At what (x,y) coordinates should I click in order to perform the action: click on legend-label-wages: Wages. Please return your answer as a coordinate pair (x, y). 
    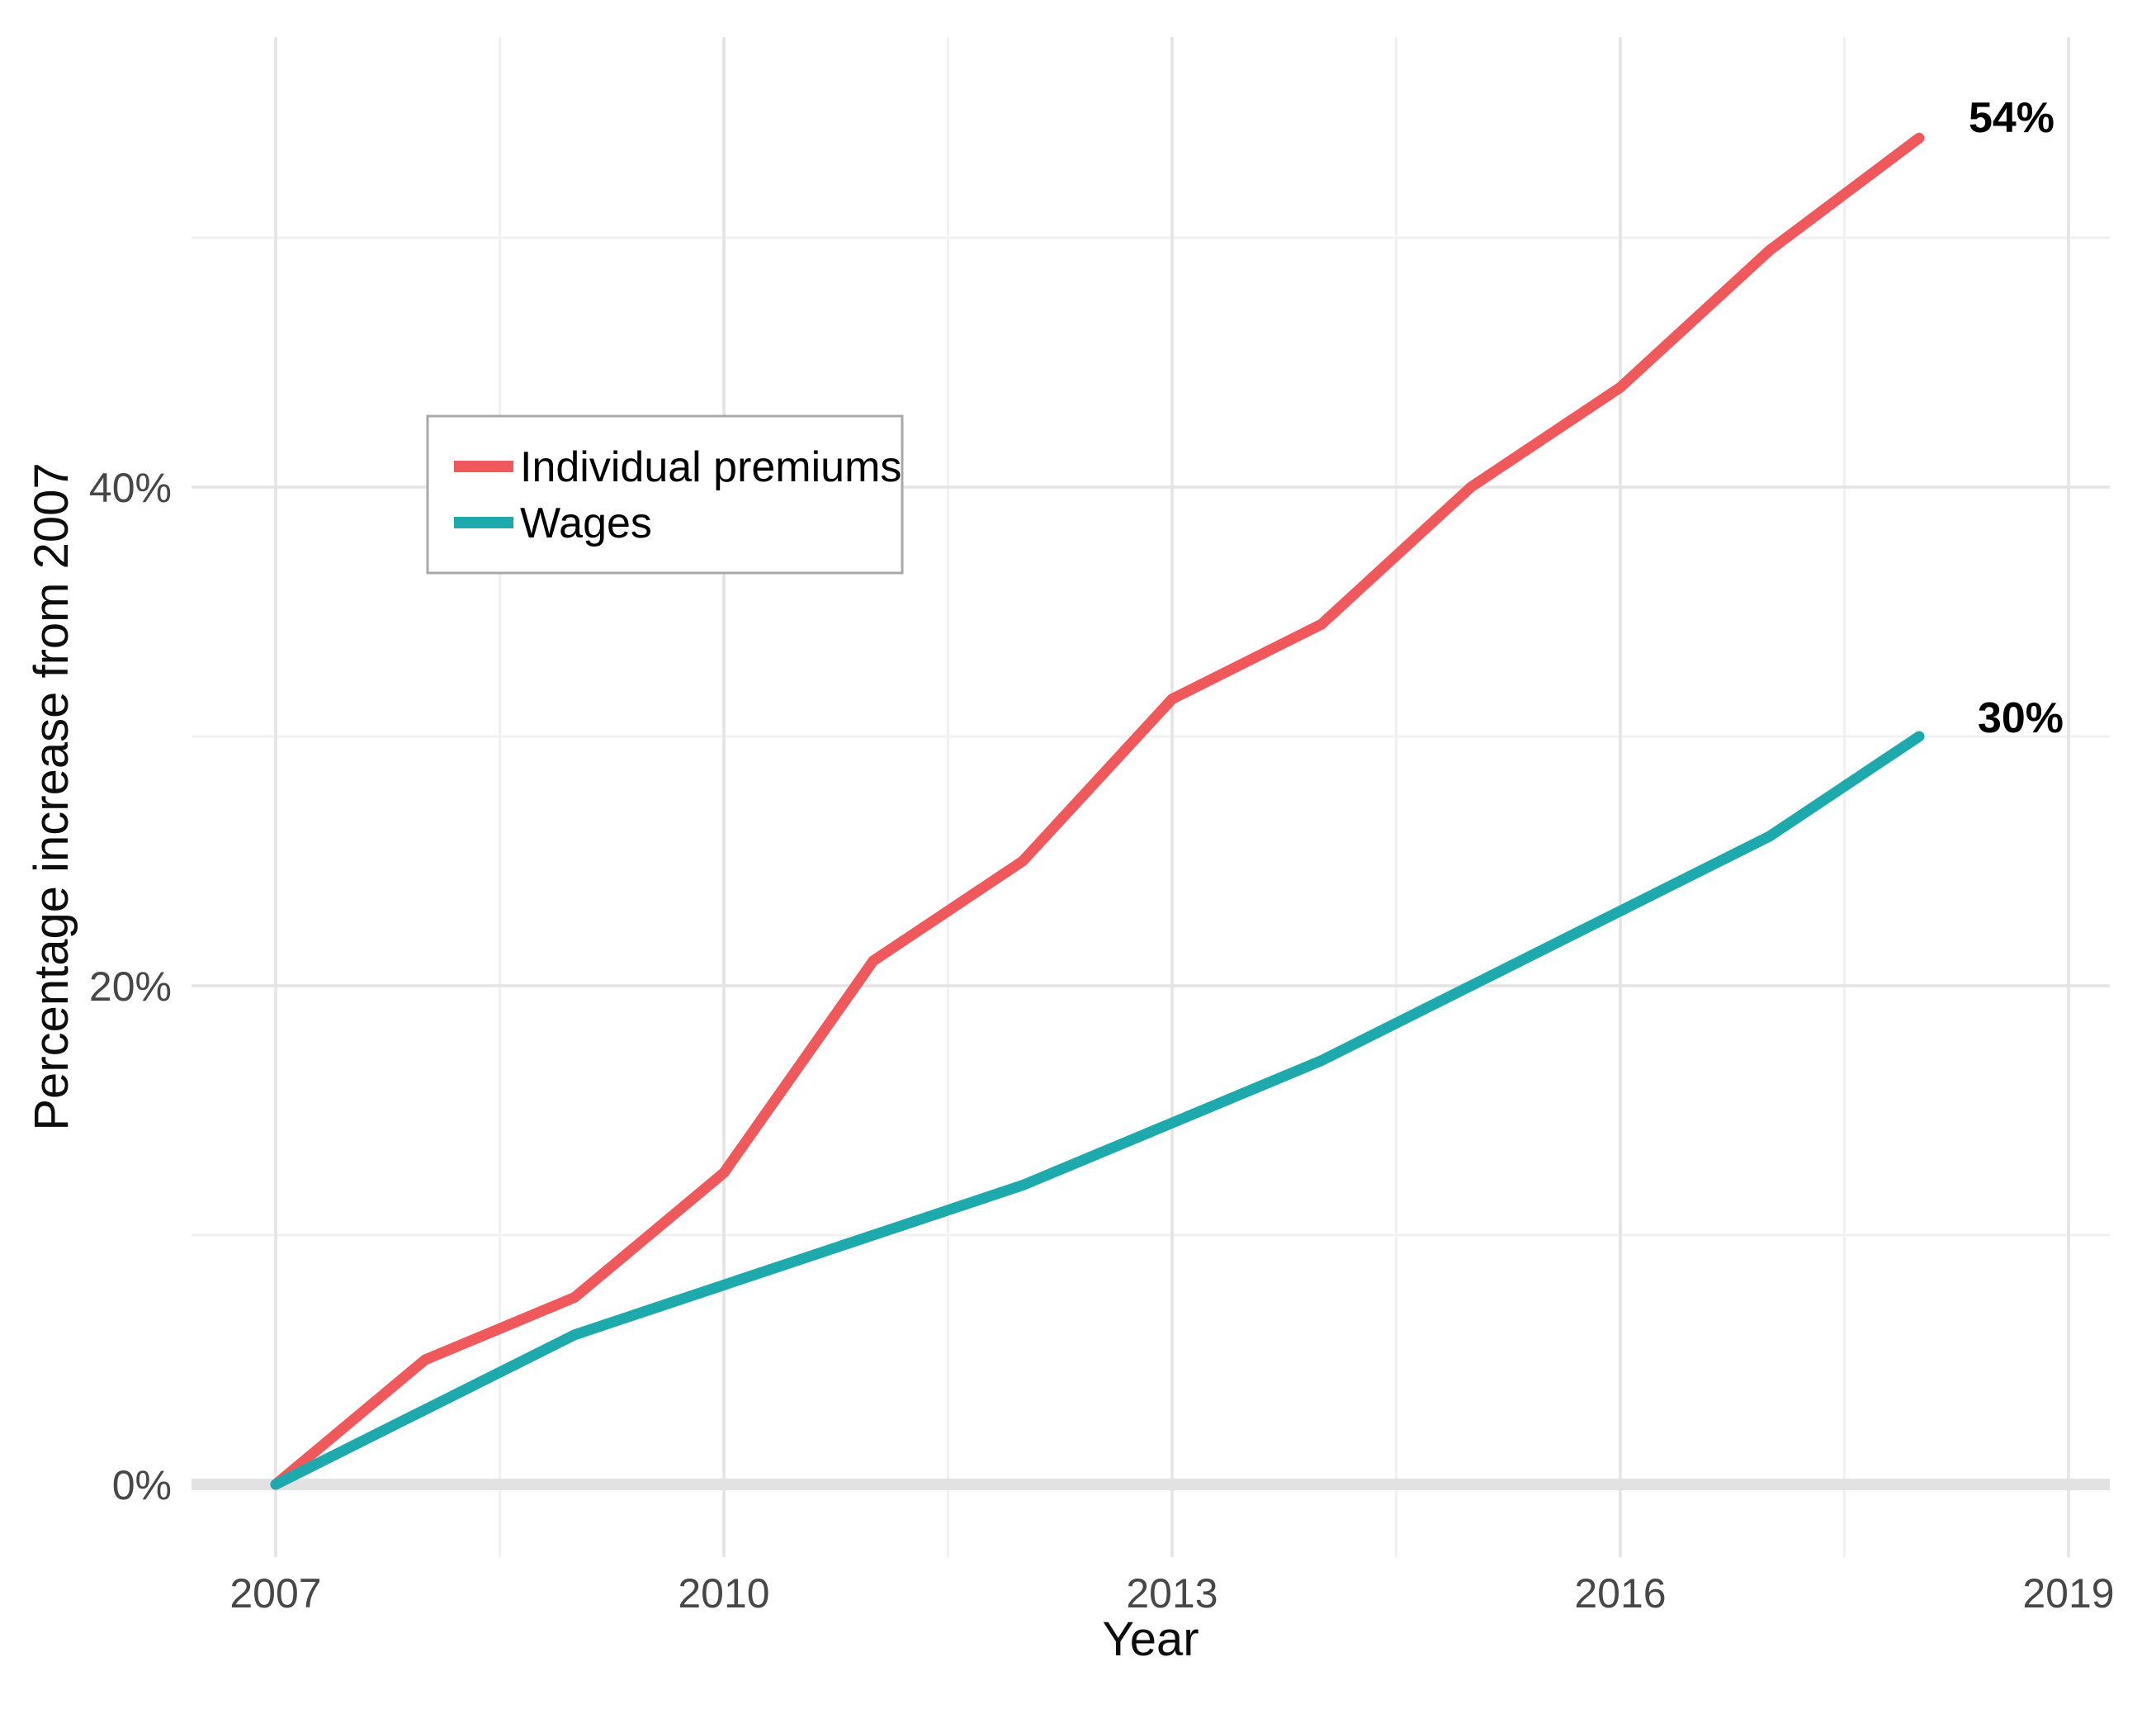
    Looking at the image, I should click on (586, 523).